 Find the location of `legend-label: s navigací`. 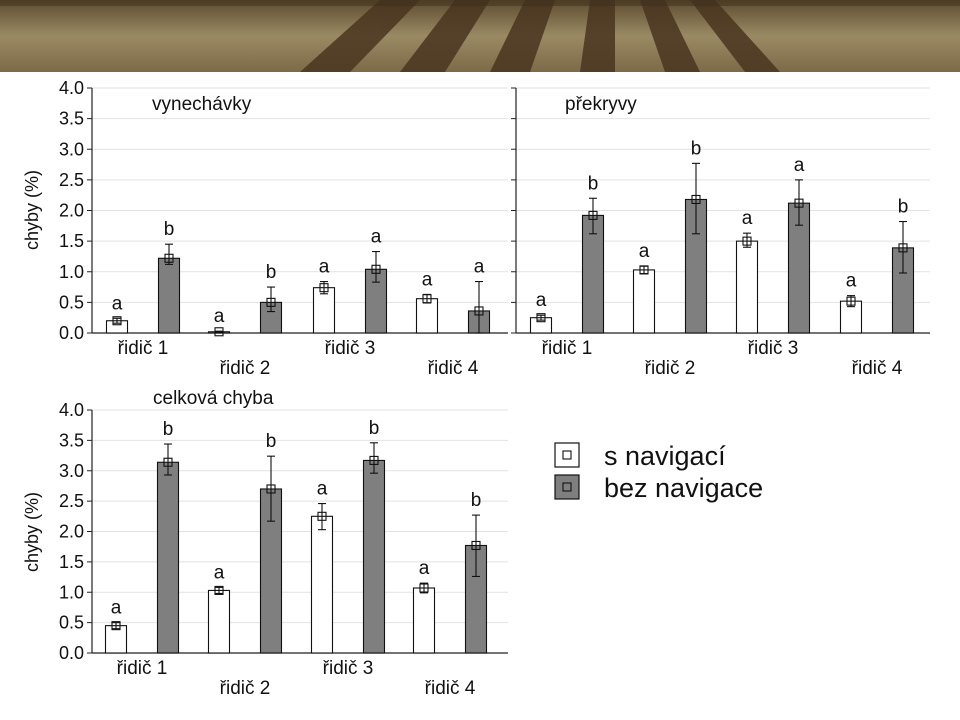

legend-label: s navigací is located at coordinates (665, 456).